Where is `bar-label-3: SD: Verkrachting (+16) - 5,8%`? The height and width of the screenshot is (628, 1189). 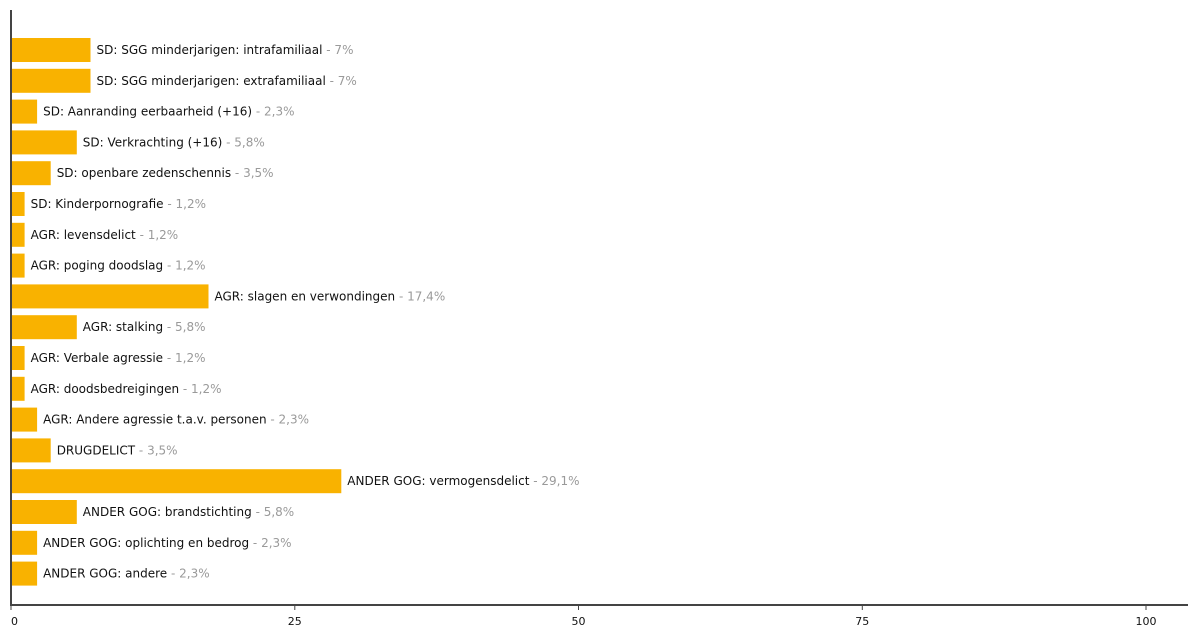
bar-label-3: SD: Verkrachting (+16) - 5,8% is located at coordinates (174, 142).